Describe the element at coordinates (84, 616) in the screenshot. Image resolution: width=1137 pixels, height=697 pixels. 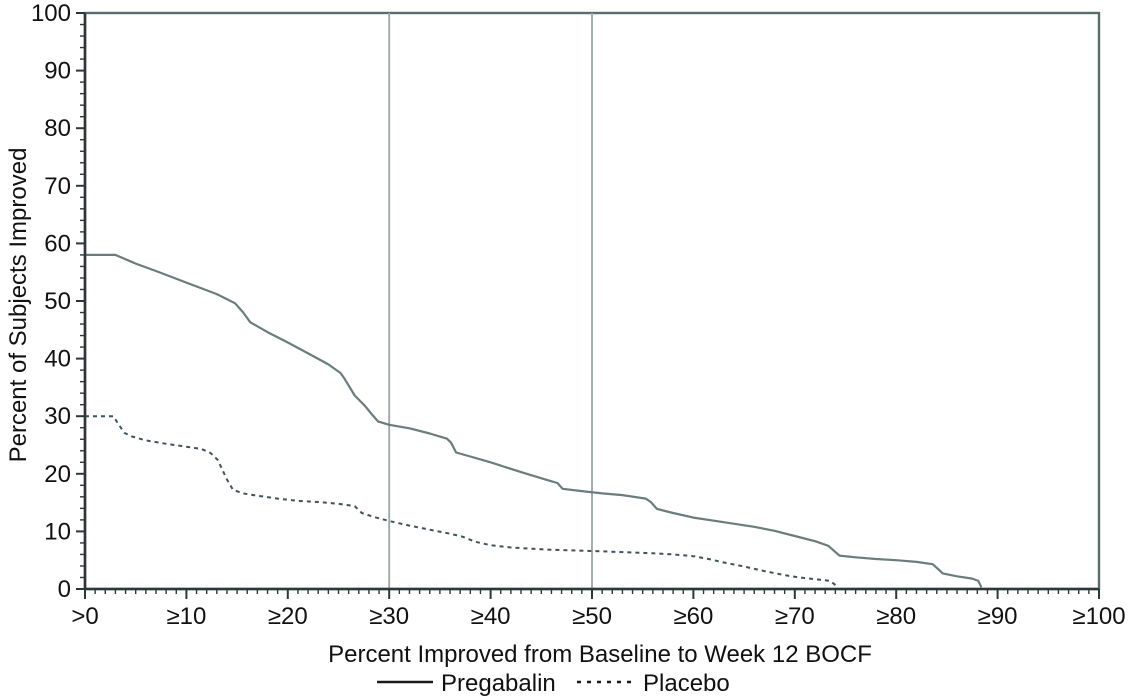
I see `x-tick-label: >0` at that location.